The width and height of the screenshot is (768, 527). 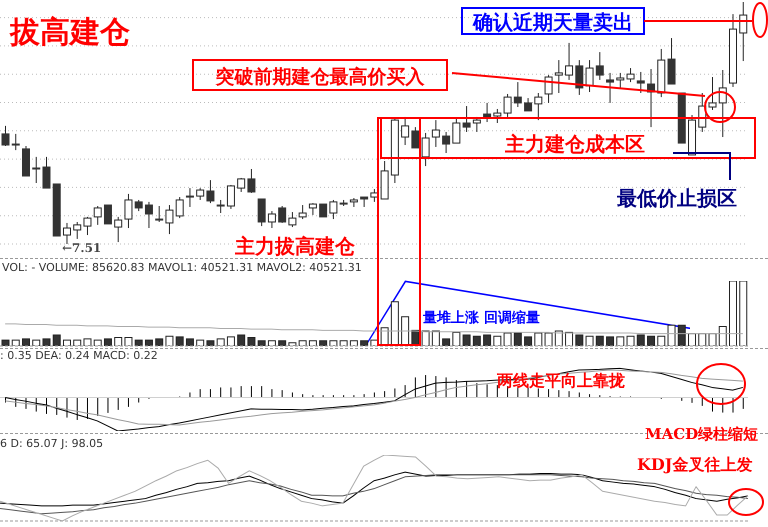 I want to click on annotation: 主力建仓成本区, so click(x=574, y=144).